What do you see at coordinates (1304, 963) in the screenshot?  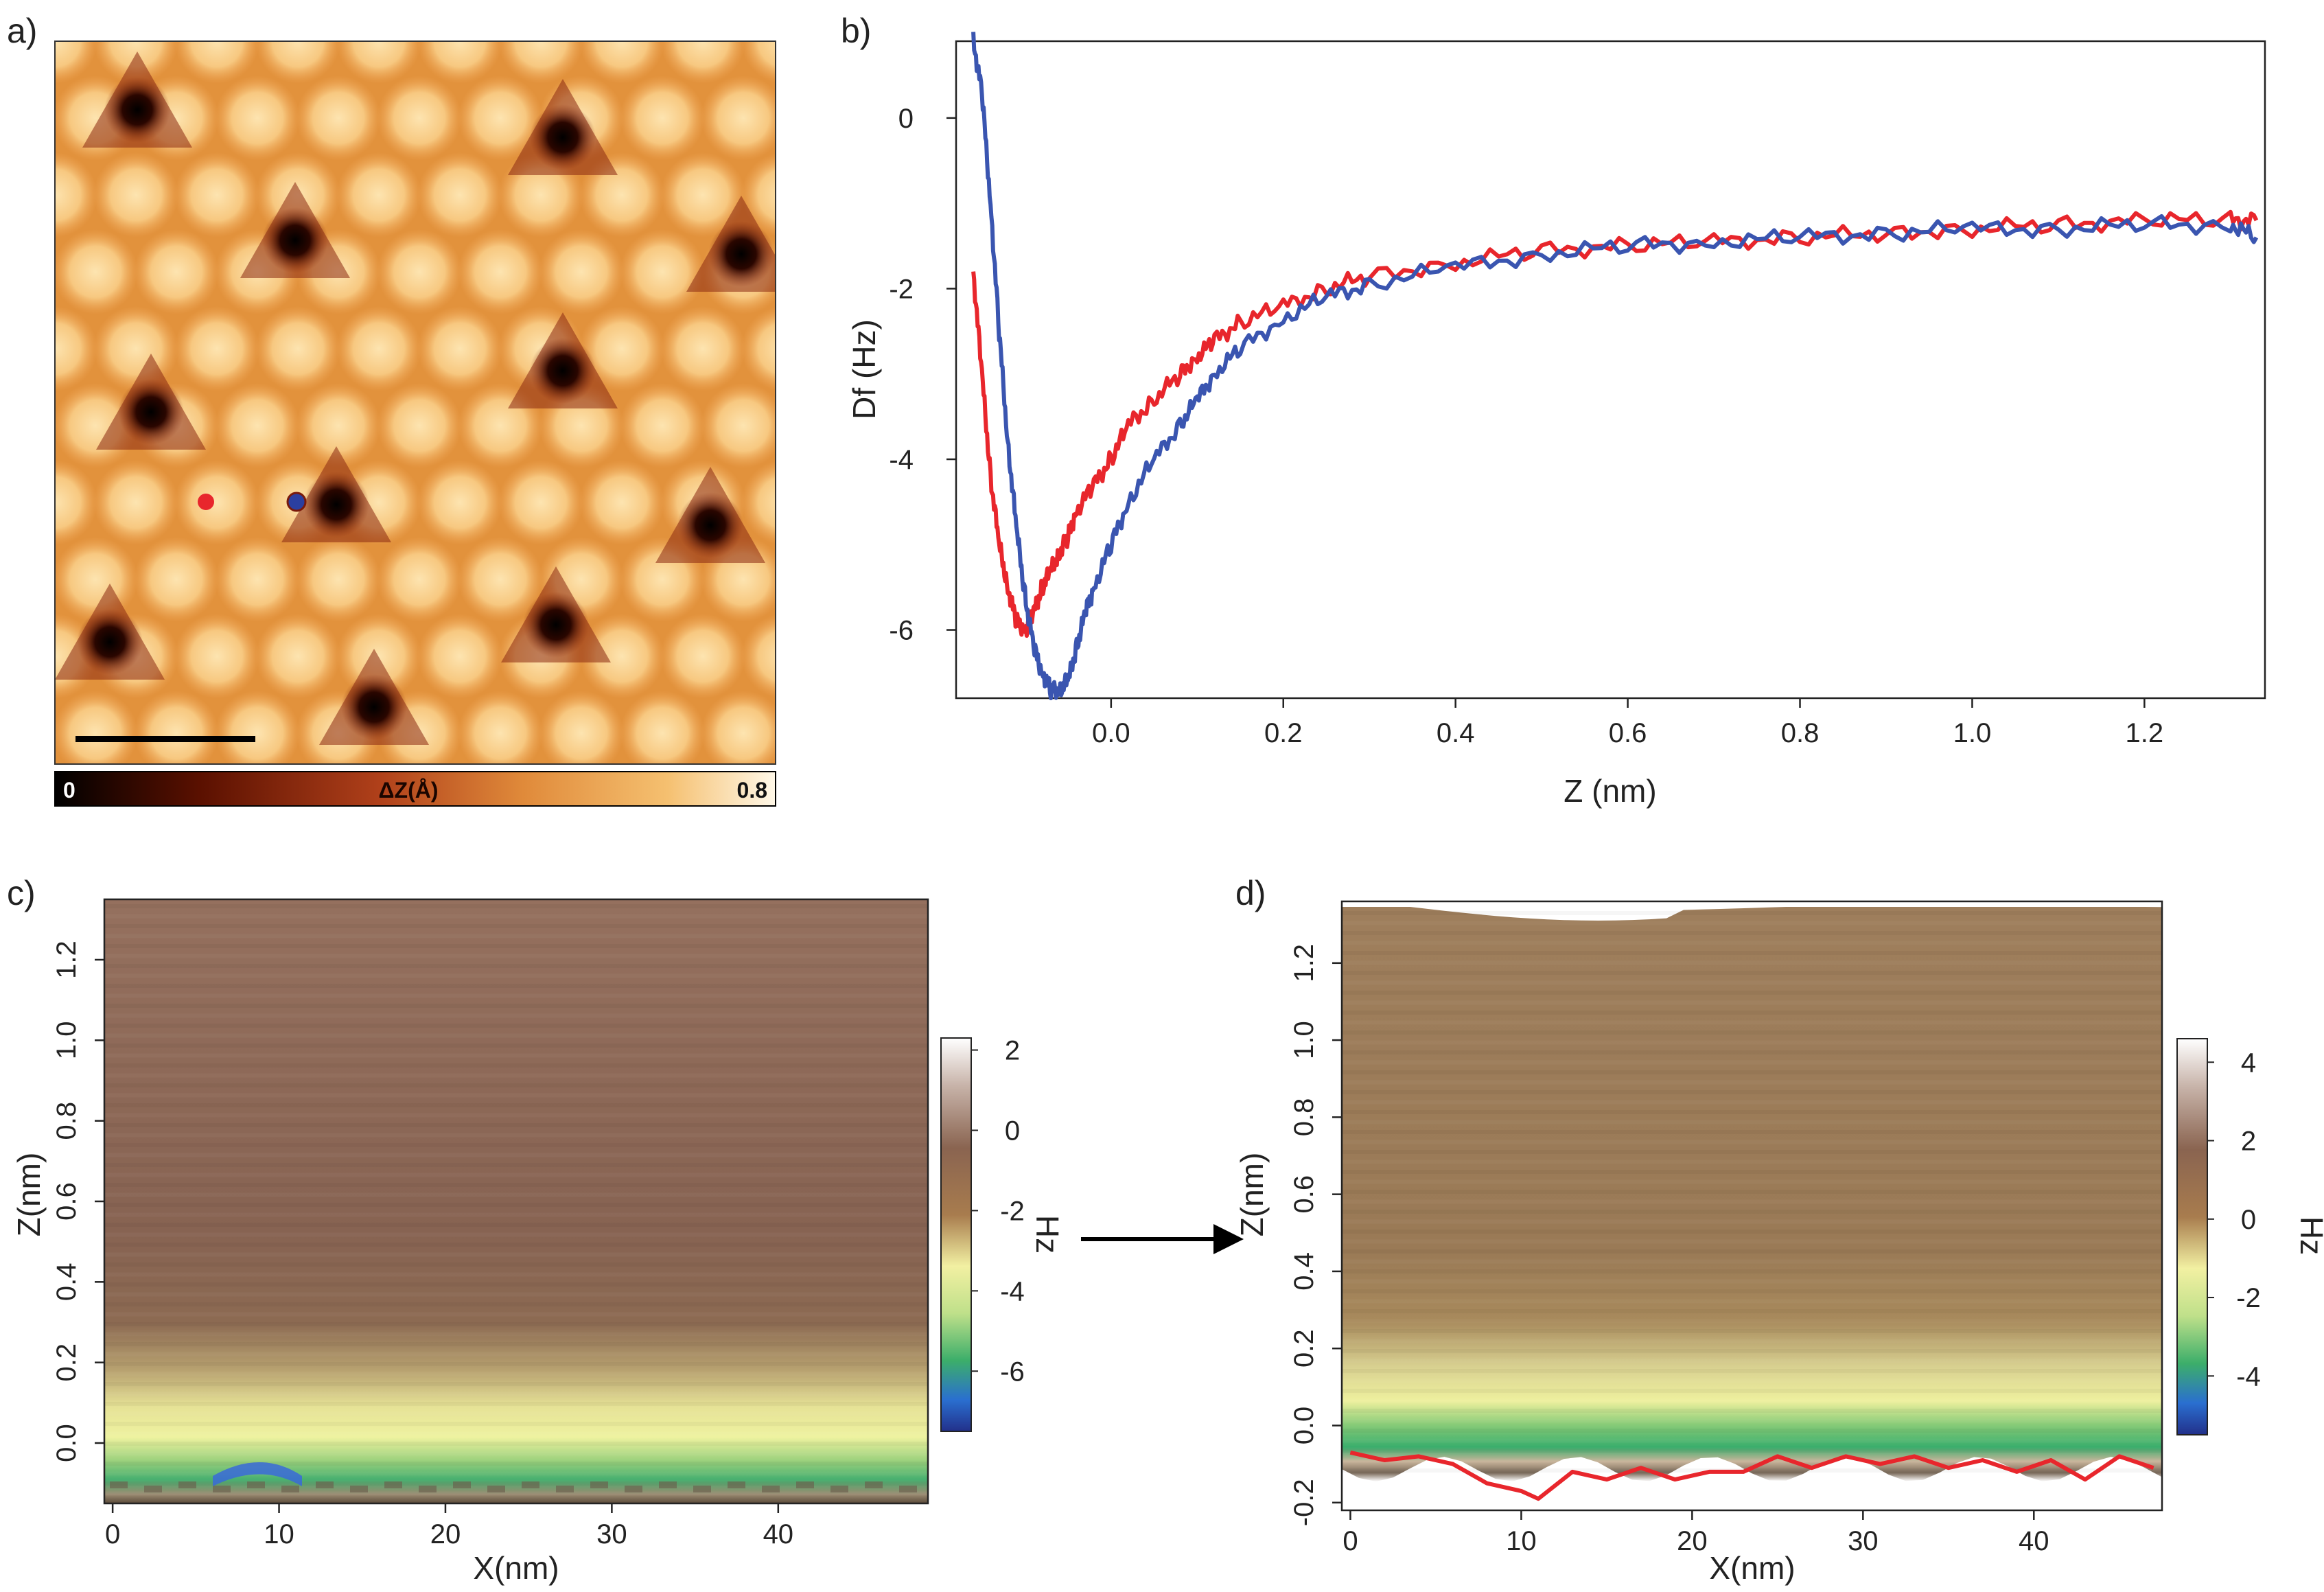 I see `d-ytick-label-7: 1.2` at bounding box center [1304, 963].